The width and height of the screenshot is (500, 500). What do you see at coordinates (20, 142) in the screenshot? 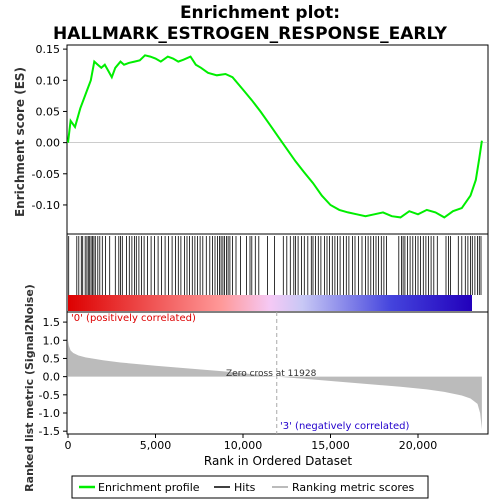
I see `es-y-axis-label: Enrichment score (ES)` at bounding box center [20, 142].